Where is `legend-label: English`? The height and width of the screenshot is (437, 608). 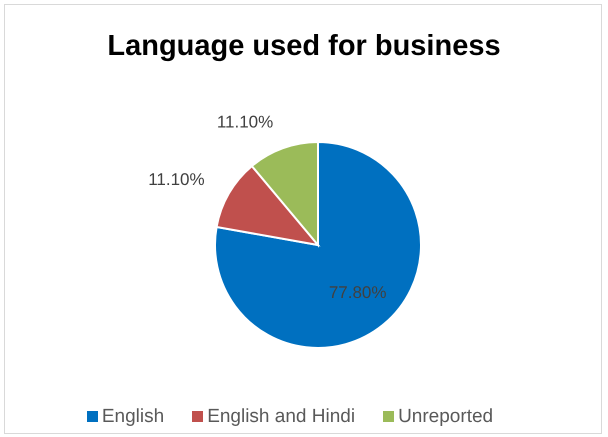
legend-label: English is located at coordinates (133, 416).